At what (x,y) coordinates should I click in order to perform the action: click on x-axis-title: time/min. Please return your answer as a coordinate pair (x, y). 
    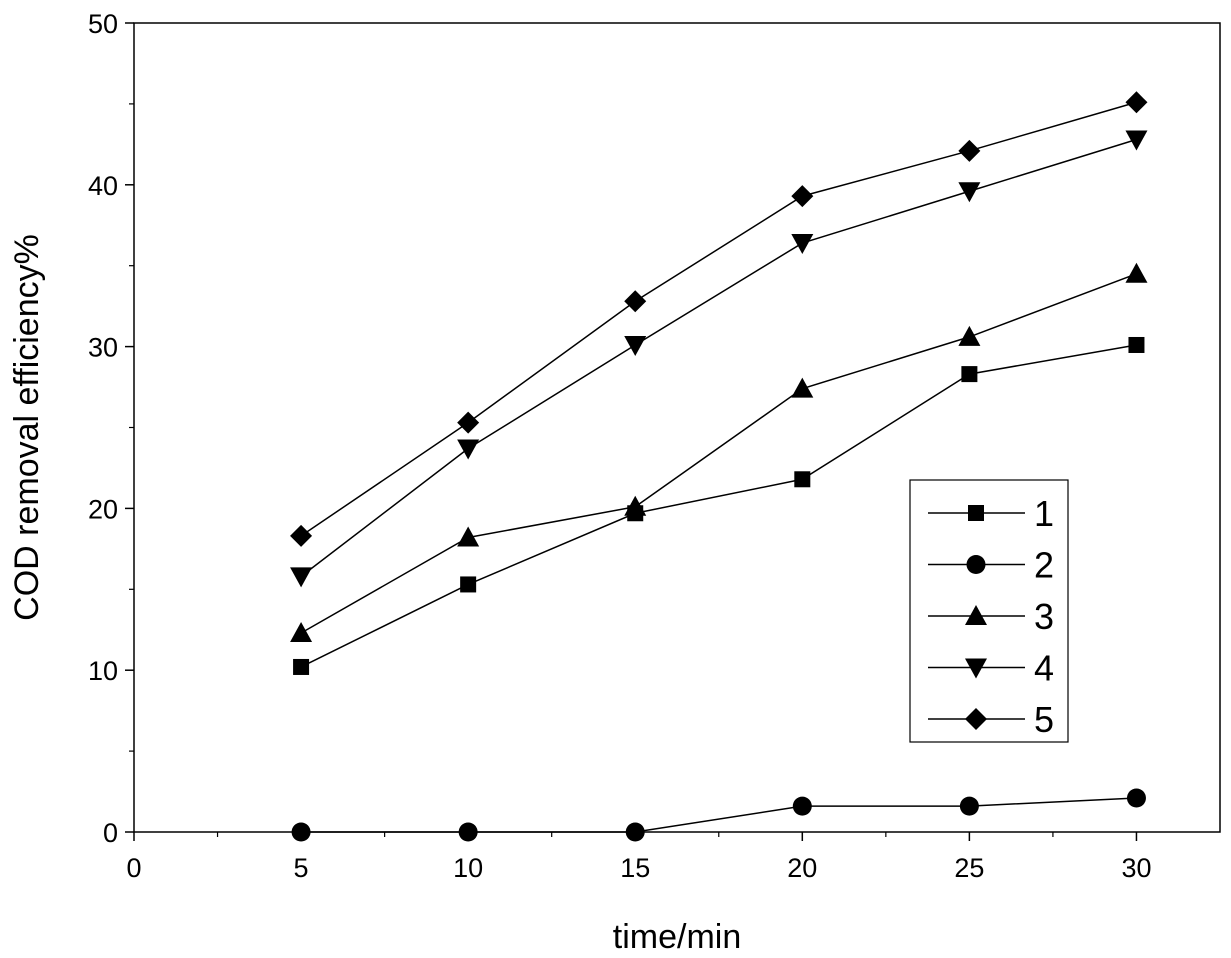
    Looking at the image, I should click on (677, 937).